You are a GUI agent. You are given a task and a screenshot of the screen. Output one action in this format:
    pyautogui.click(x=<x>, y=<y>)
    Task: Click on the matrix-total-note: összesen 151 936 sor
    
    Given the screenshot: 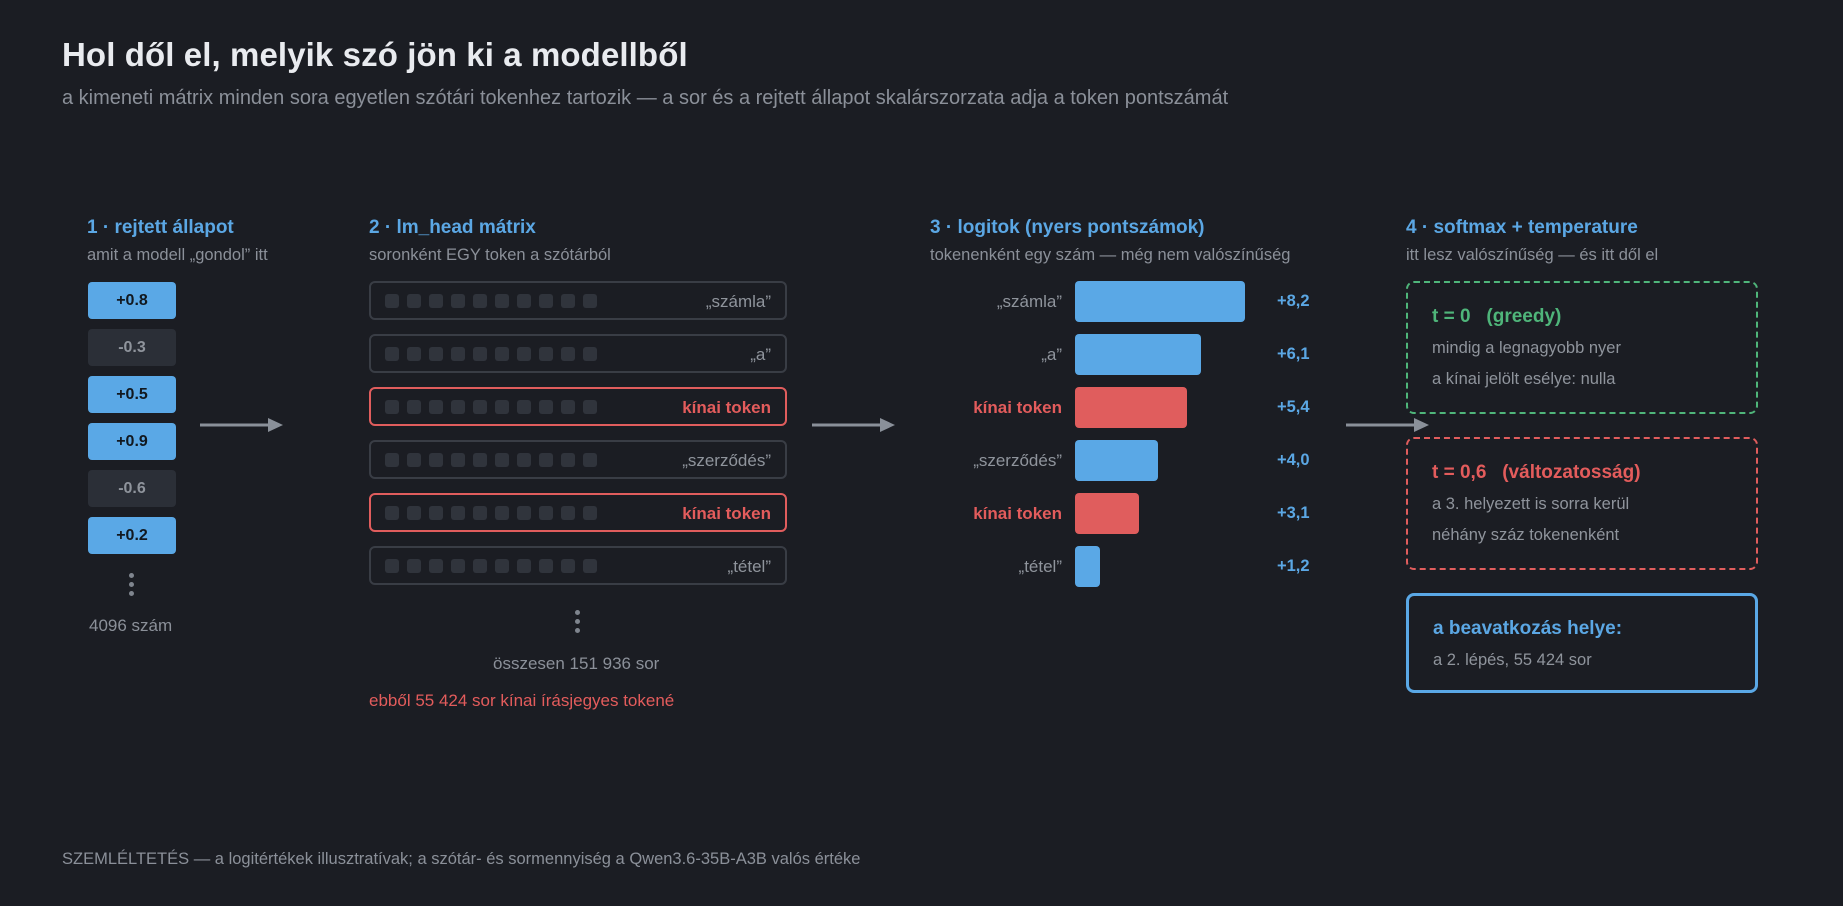 What is the action you would take?
    pyautogui.click(x=576, y=663)
    